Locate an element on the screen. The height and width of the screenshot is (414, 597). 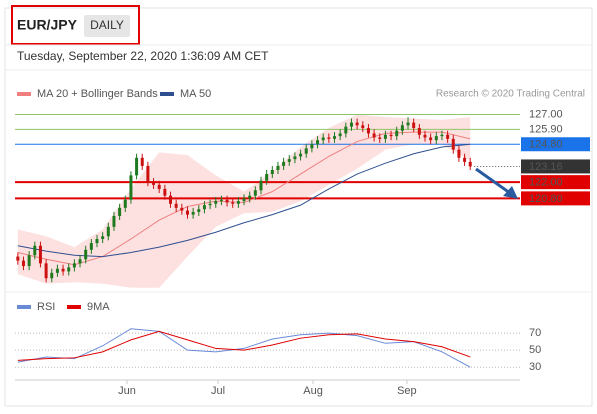
level-label: 123.16 is located at coordinates (546, 167).